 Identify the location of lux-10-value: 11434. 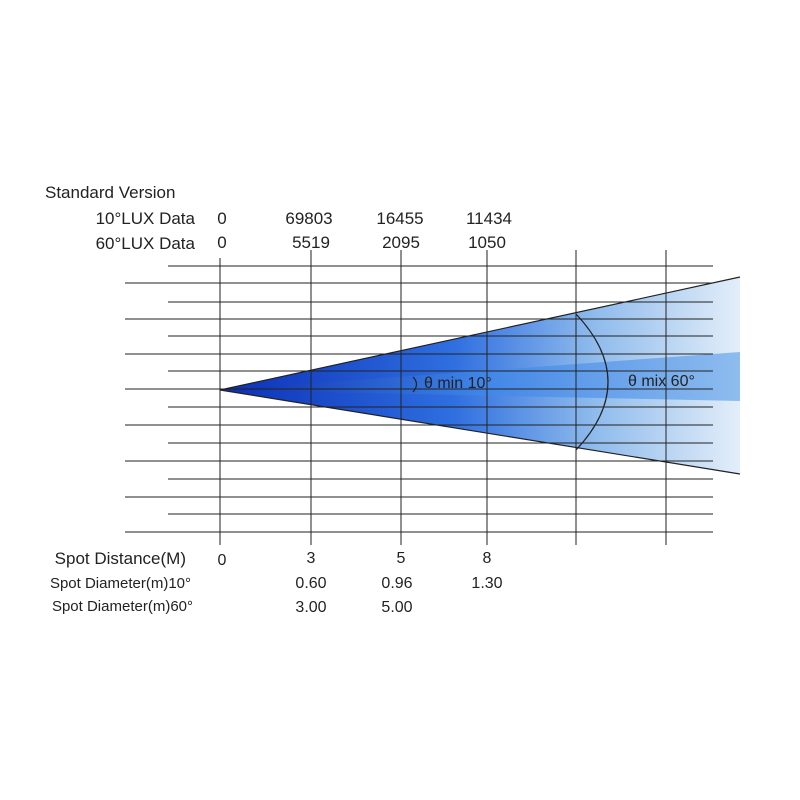
(488, 218).